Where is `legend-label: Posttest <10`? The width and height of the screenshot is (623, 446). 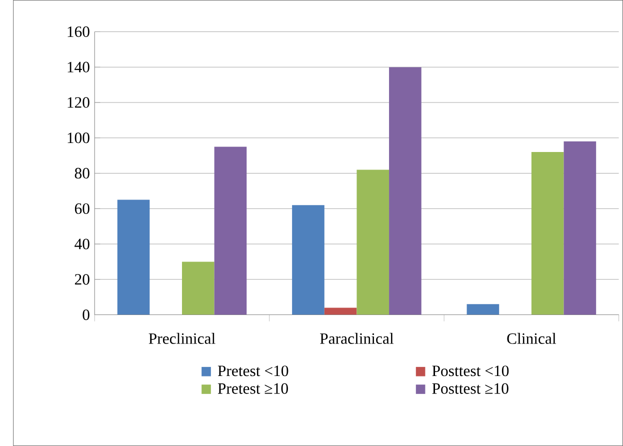 legend-label: Posttest <10 is located at coordinates (470, 371).